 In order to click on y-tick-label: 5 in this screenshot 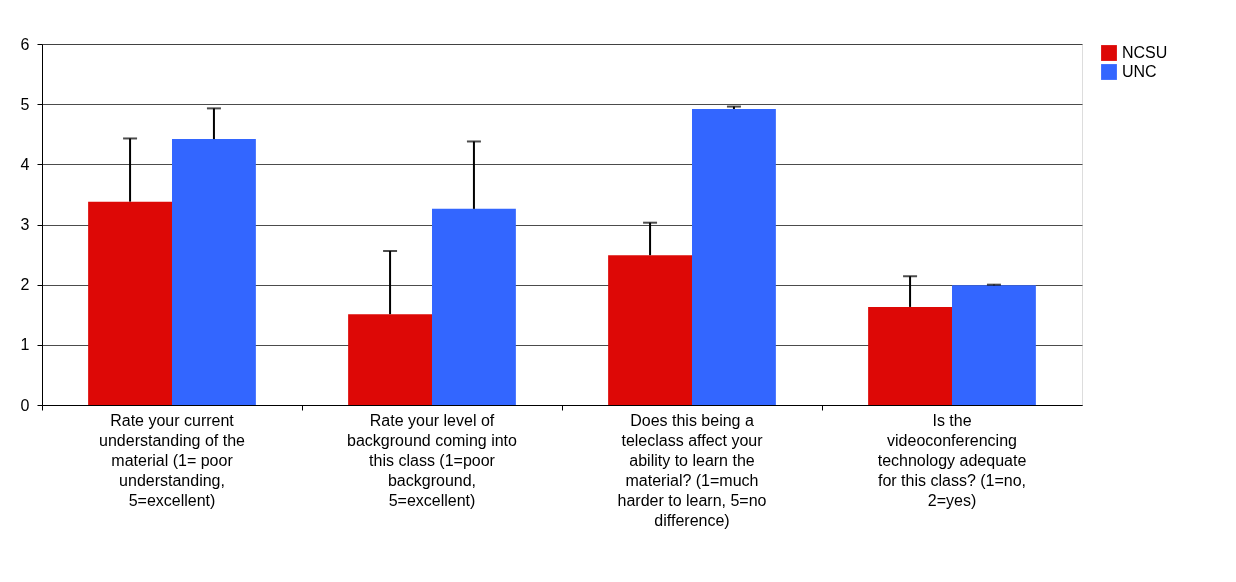, I will do `click(25, 104)`.